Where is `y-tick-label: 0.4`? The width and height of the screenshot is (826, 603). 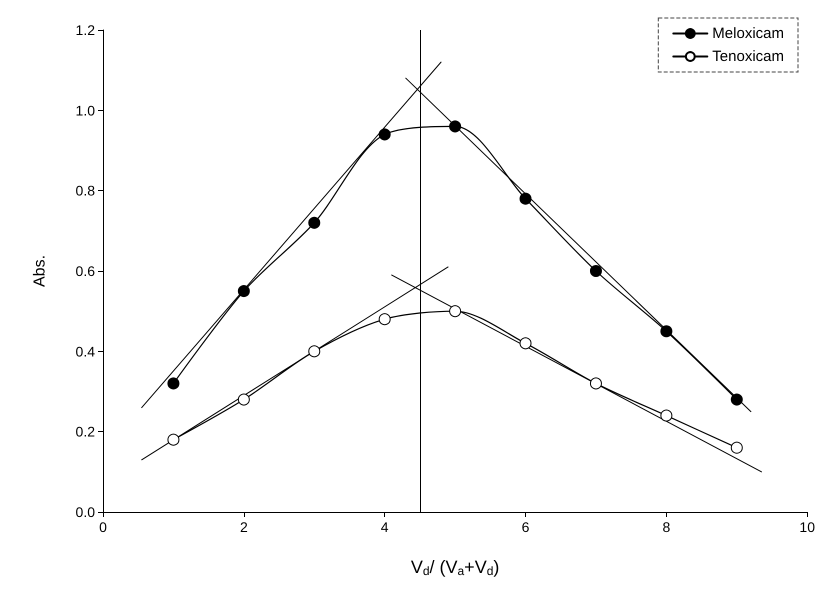 y-tick-label: 0.4 is located at coordinates (86, 351).